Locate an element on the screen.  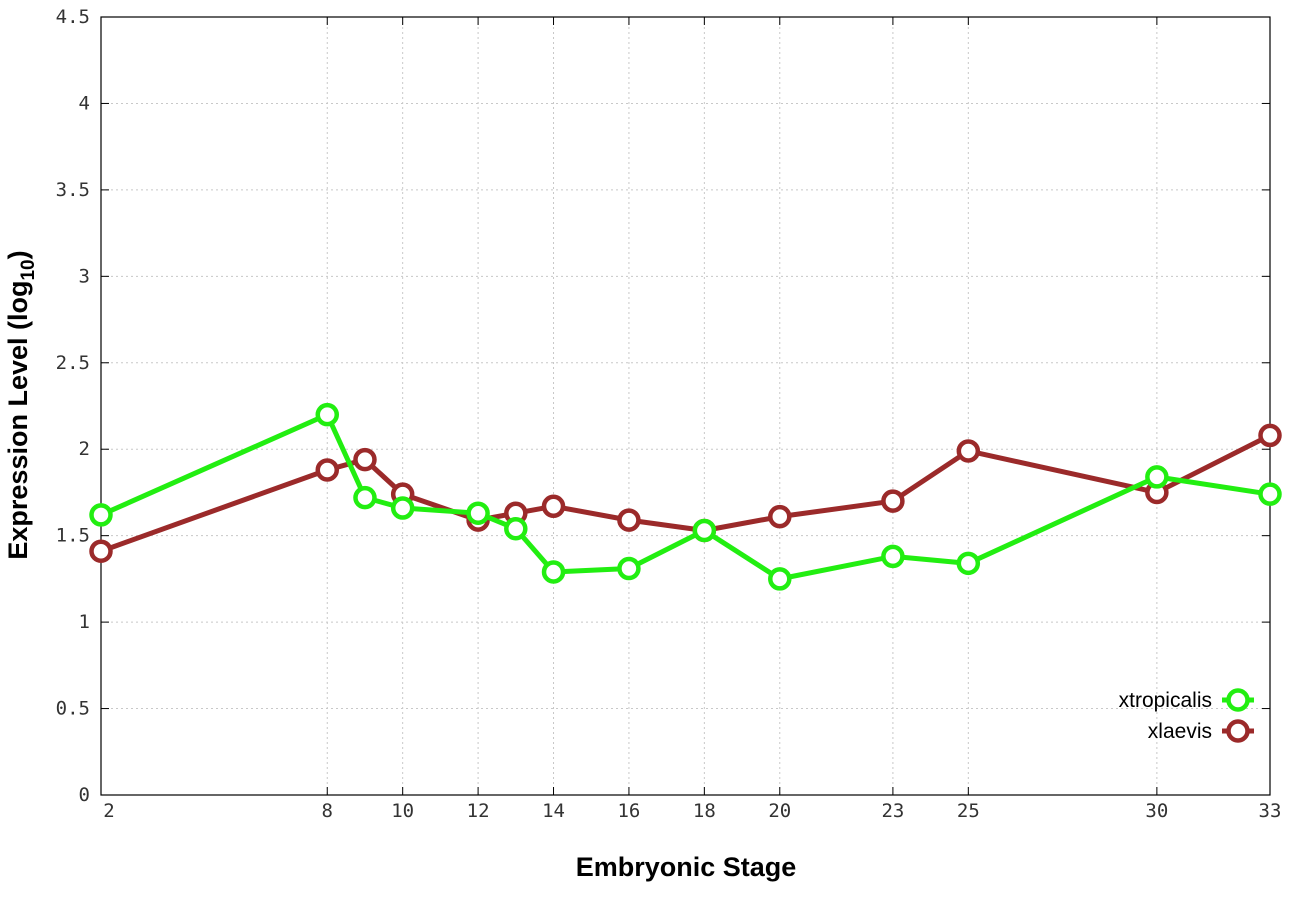
y-tick-label: 3.5 is located at coordinates (73, 190).